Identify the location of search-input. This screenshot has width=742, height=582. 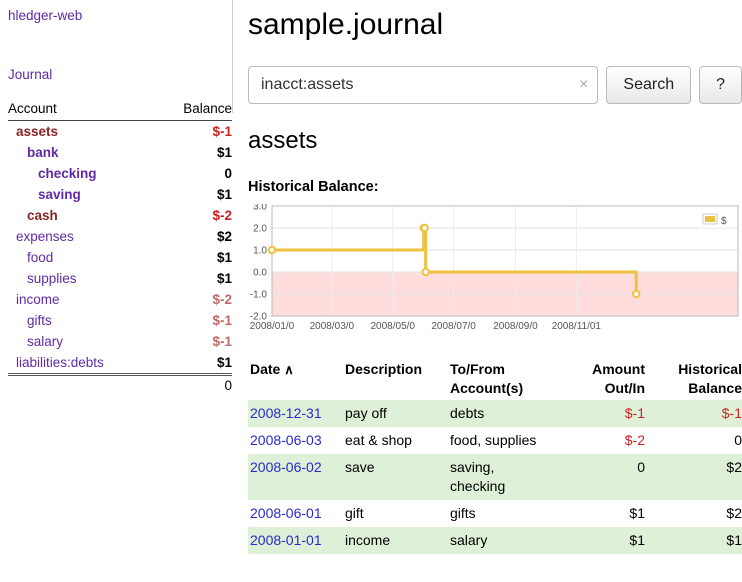
(423, 85).